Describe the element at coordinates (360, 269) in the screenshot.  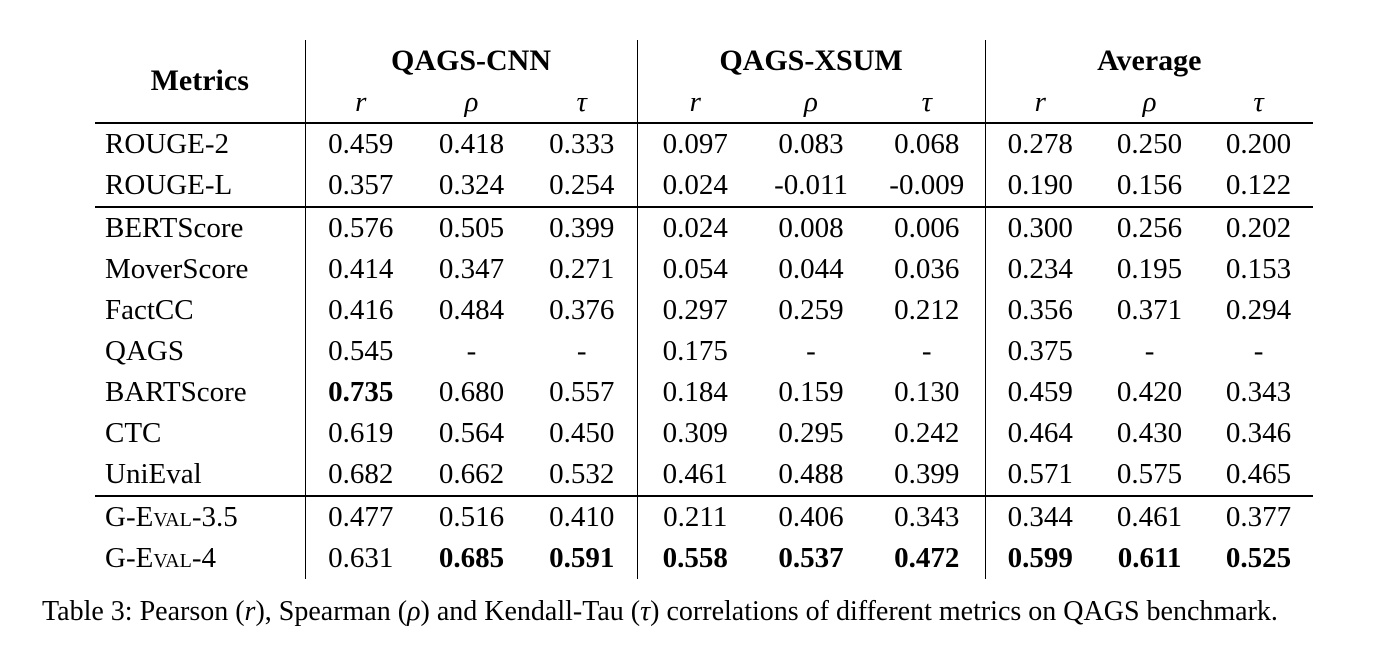
I see `value-cell: 0.414` at that location.